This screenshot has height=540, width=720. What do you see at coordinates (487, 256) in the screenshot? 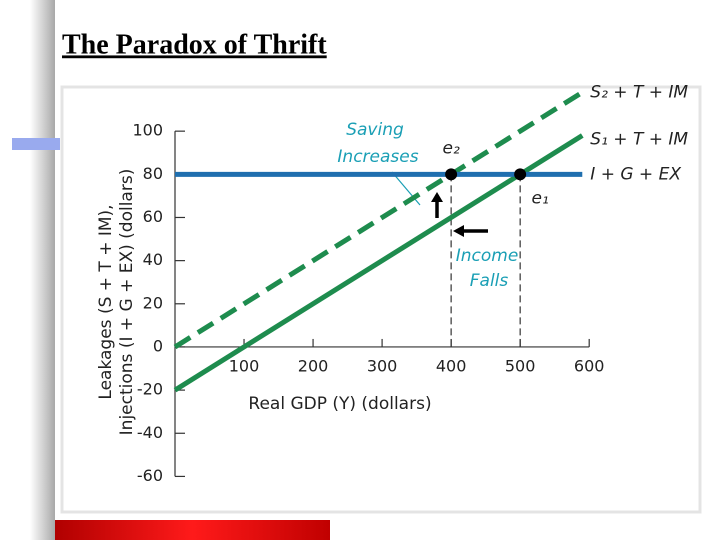
I see `annotation: Income` at bounding box center [487, 256].